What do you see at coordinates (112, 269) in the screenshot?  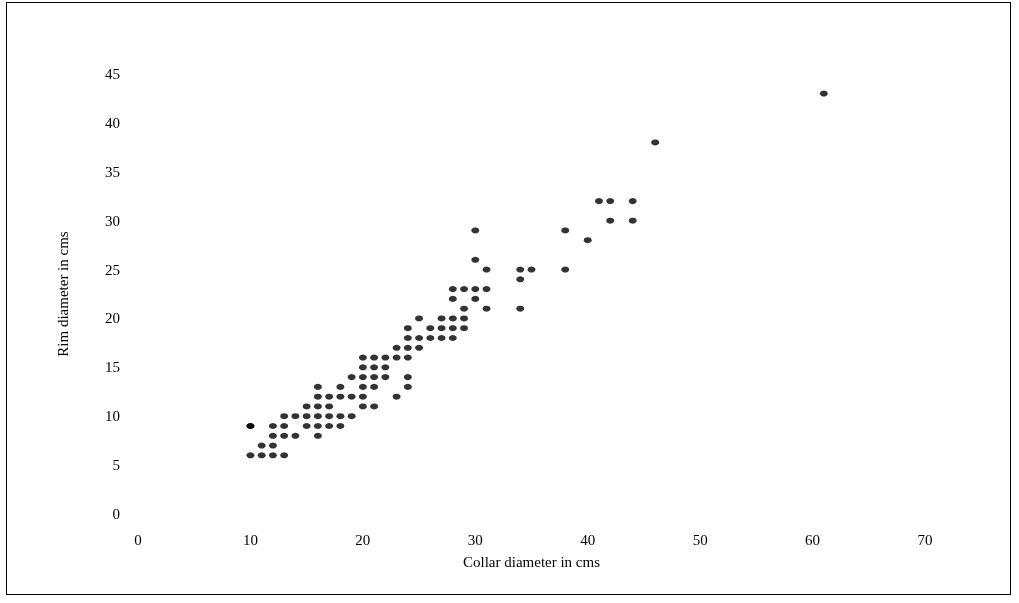 I see `y-tick-label: 25` at bounding box center [112, 269].